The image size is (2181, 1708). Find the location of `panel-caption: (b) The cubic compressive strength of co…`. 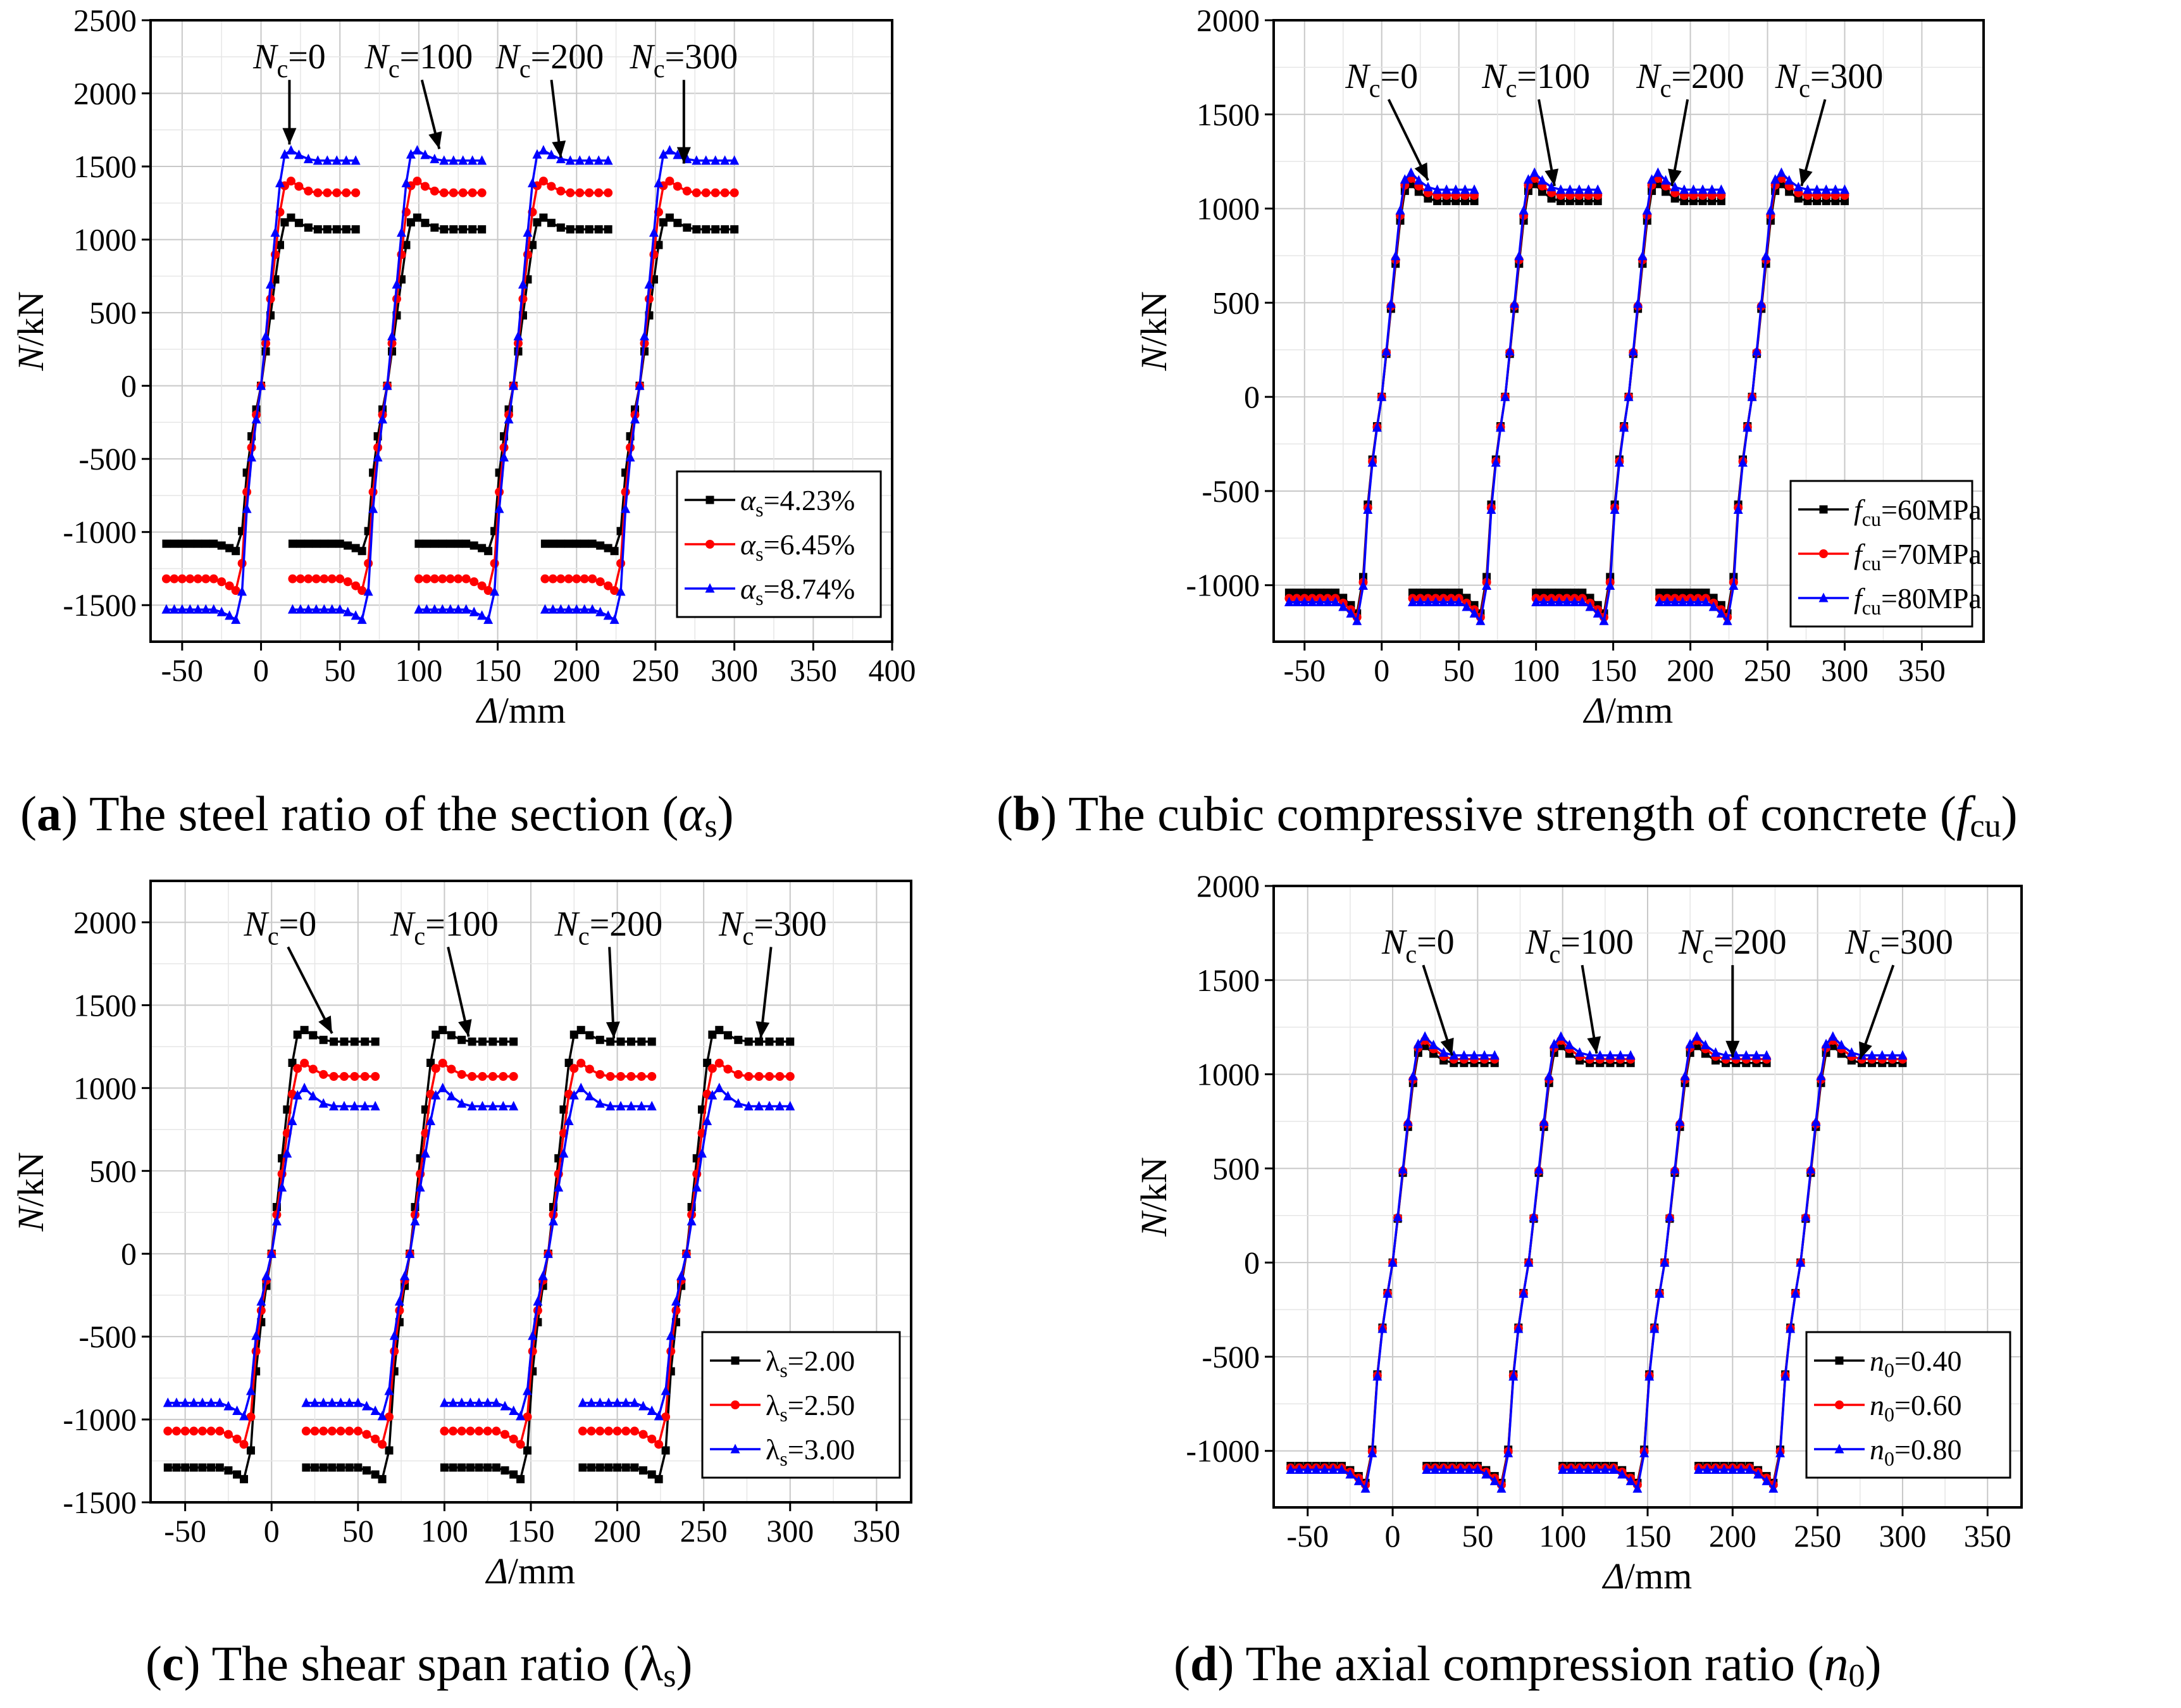

panel-caption: (b) The cubic compressive strength of co… is located at coordinates (1508, 815).